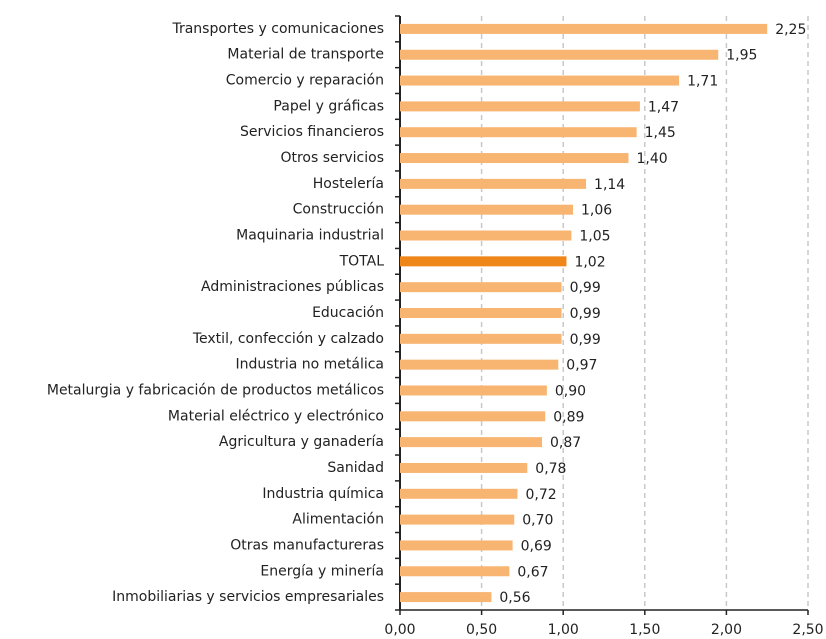 The image size is (826, 639). Describe the element at coordinates (581, 366) in the screenshot. I see `value-label: 0,97` at that location.